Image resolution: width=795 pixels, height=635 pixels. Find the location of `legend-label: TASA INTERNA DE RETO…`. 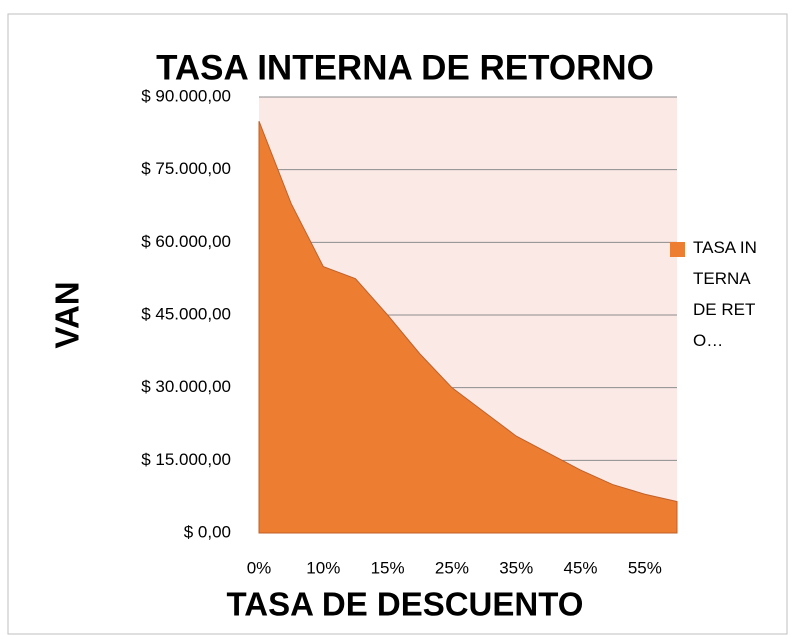

legend-label: TASA INTERNA DE RETO… is located at coordinates (725, 294).